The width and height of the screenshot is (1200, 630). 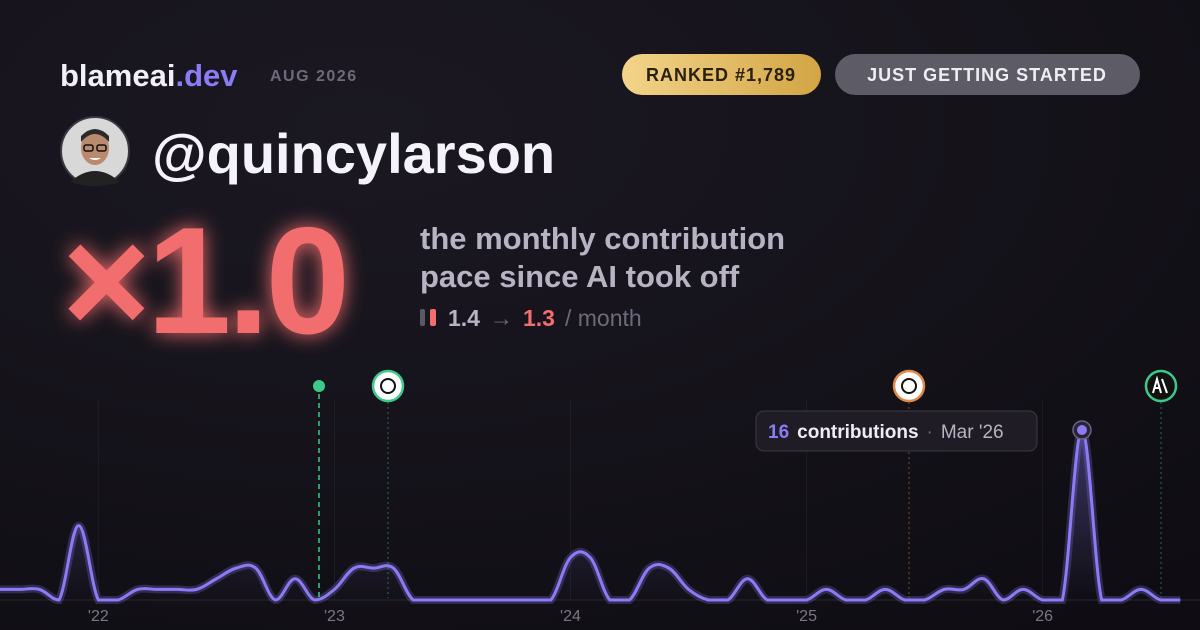 What do you see at coordinates (603, 318) in the screenshot?
I see `unit: / month` at bounding box center [603, 318].